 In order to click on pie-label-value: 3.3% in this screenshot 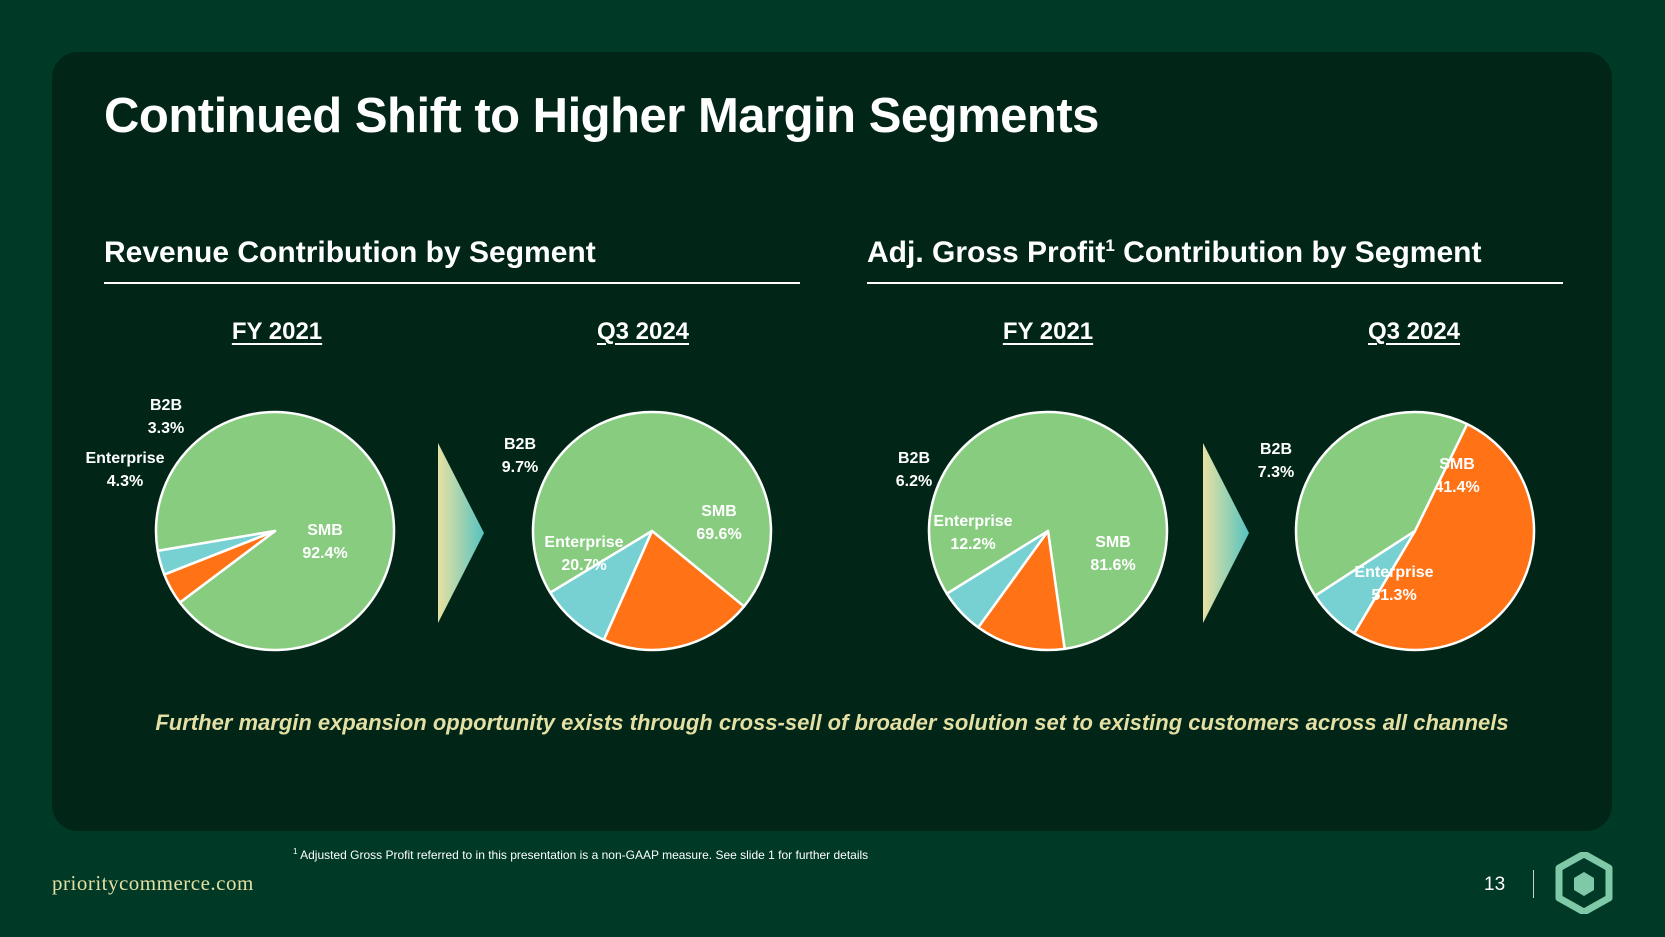, I will do `click(166, 428)`.